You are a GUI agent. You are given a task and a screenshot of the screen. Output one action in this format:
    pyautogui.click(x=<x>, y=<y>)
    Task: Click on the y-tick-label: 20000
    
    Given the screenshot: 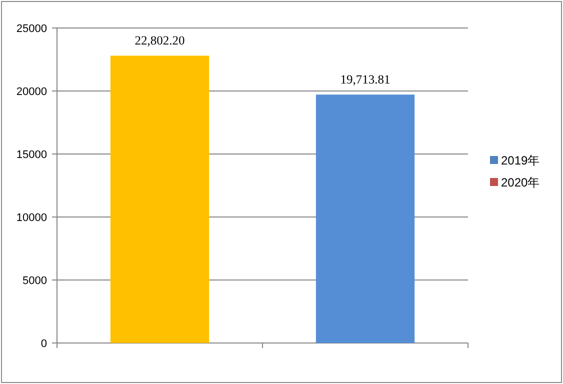 What is the action you would take?
    pyautogui.click(x=31, y=92)
    